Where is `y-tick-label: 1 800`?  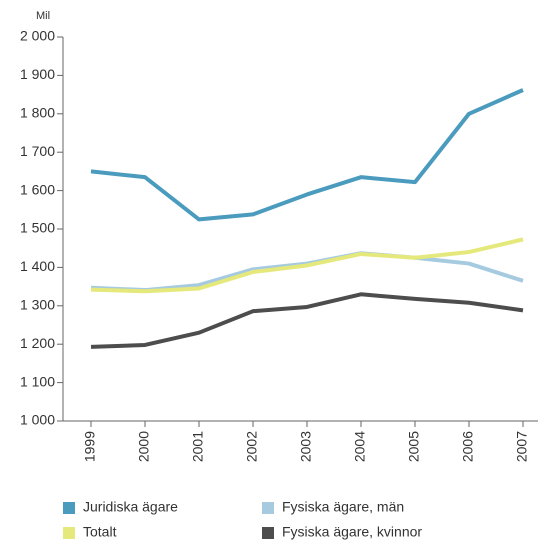 y-tick-label: 1 800 is located at coordinates (37, 113).